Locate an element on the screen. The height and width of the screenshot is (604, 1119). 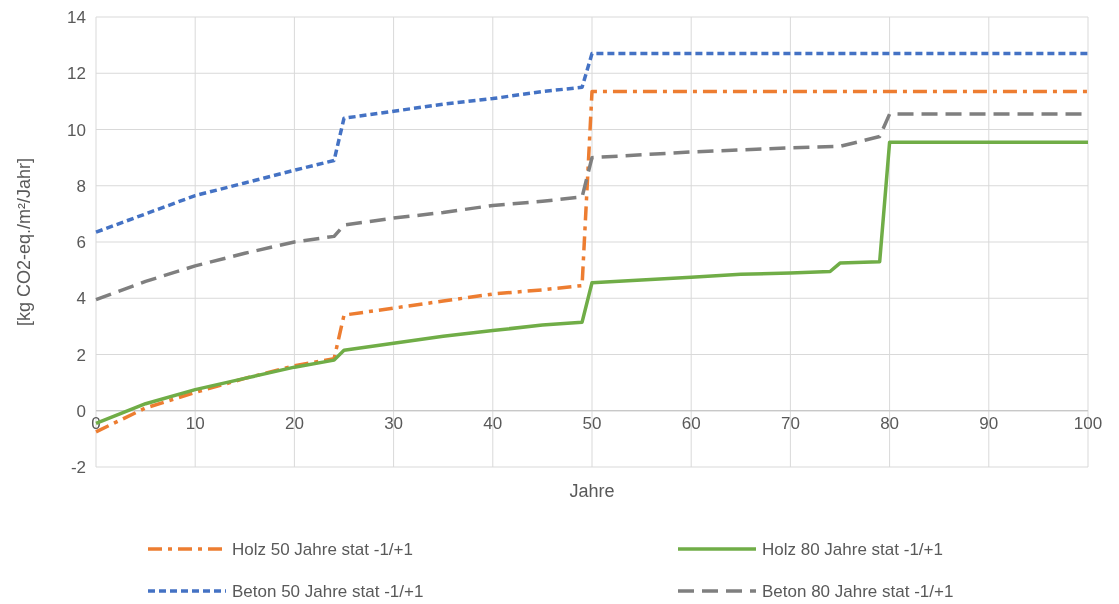
y-tick-label: 12 is located at coordinates (76, 74).